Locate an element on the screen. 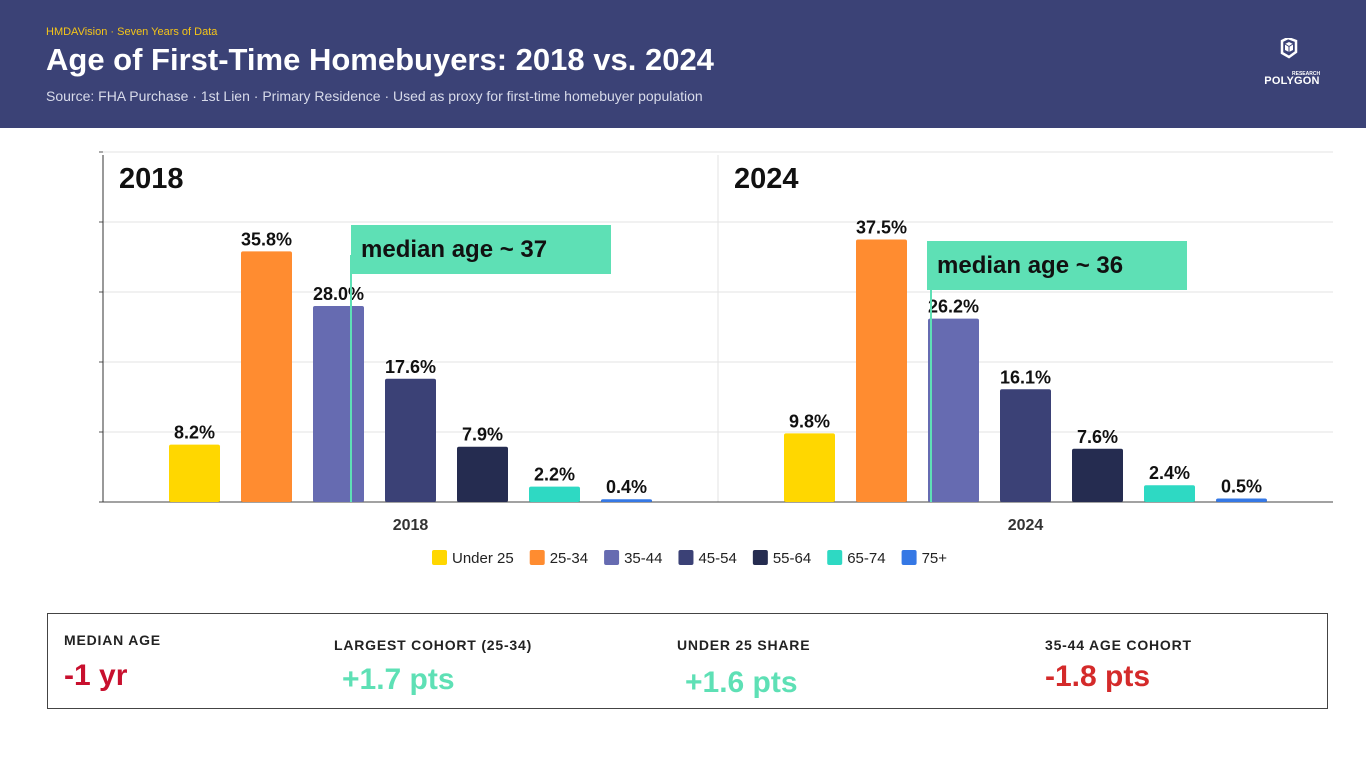  legend-swatch-Under 25 is located at coordinates (439, 557).